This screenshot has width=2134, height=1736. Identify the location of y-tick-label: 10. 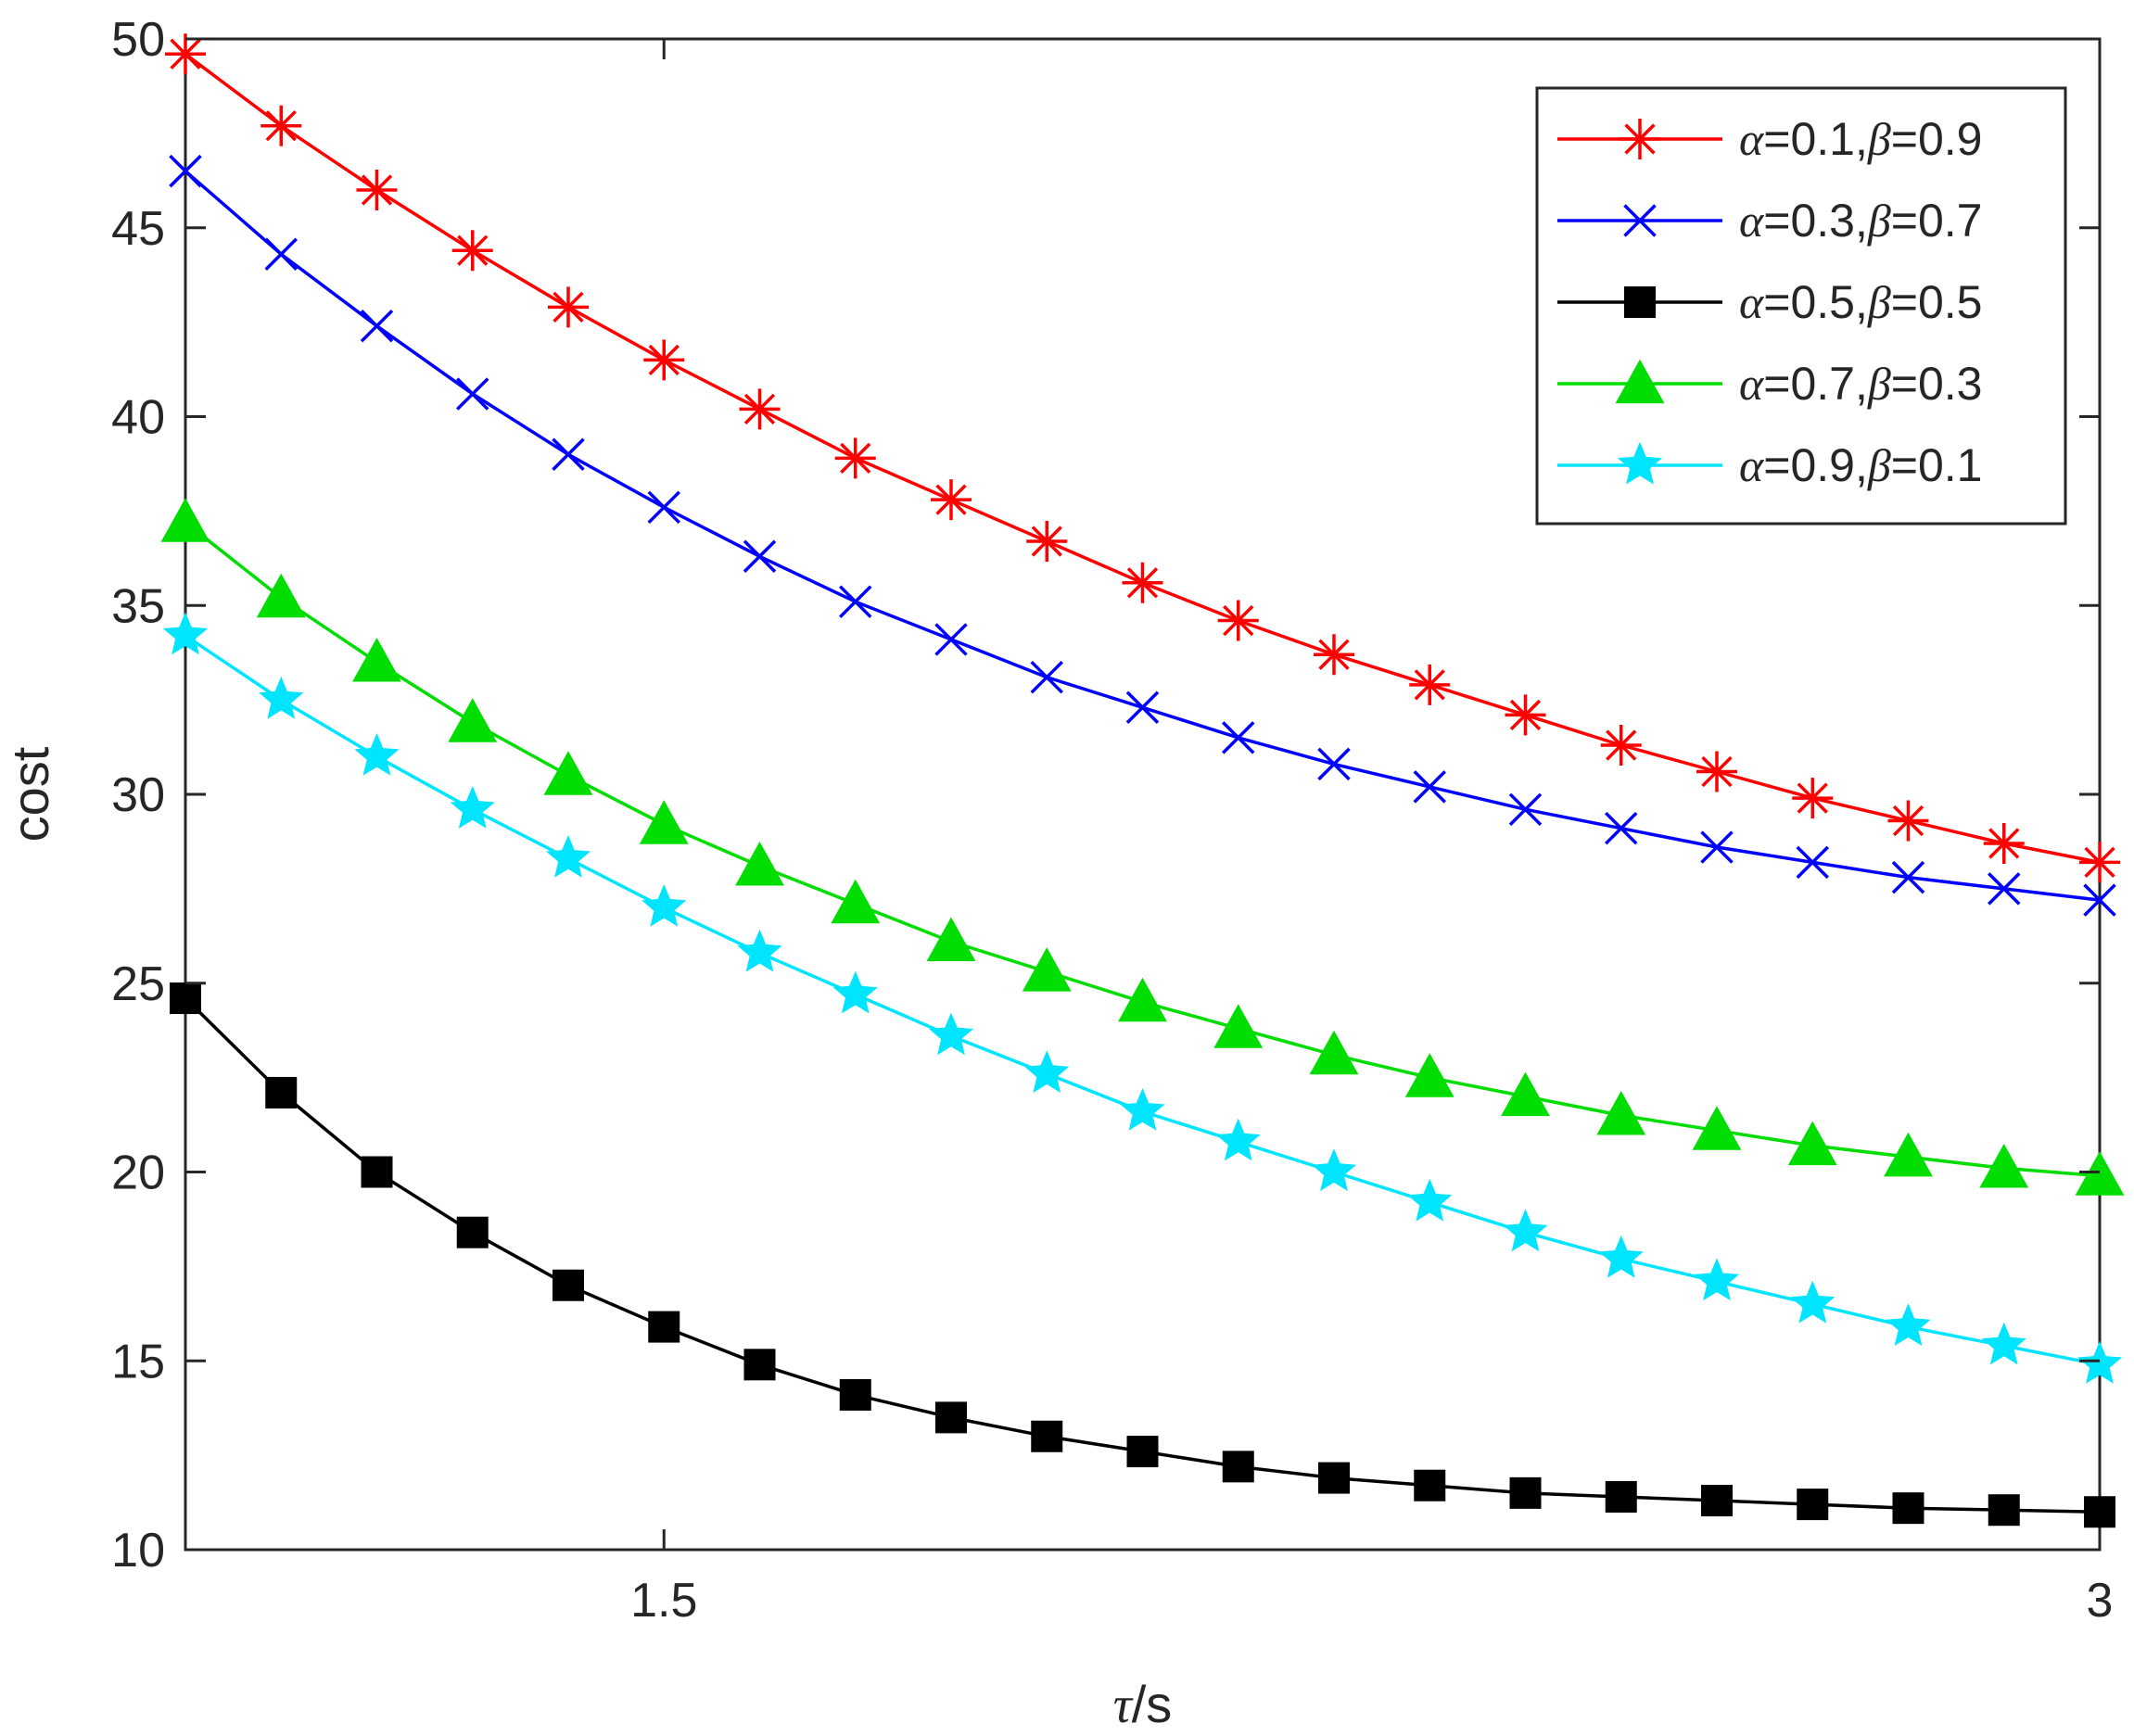
(138, 1551).